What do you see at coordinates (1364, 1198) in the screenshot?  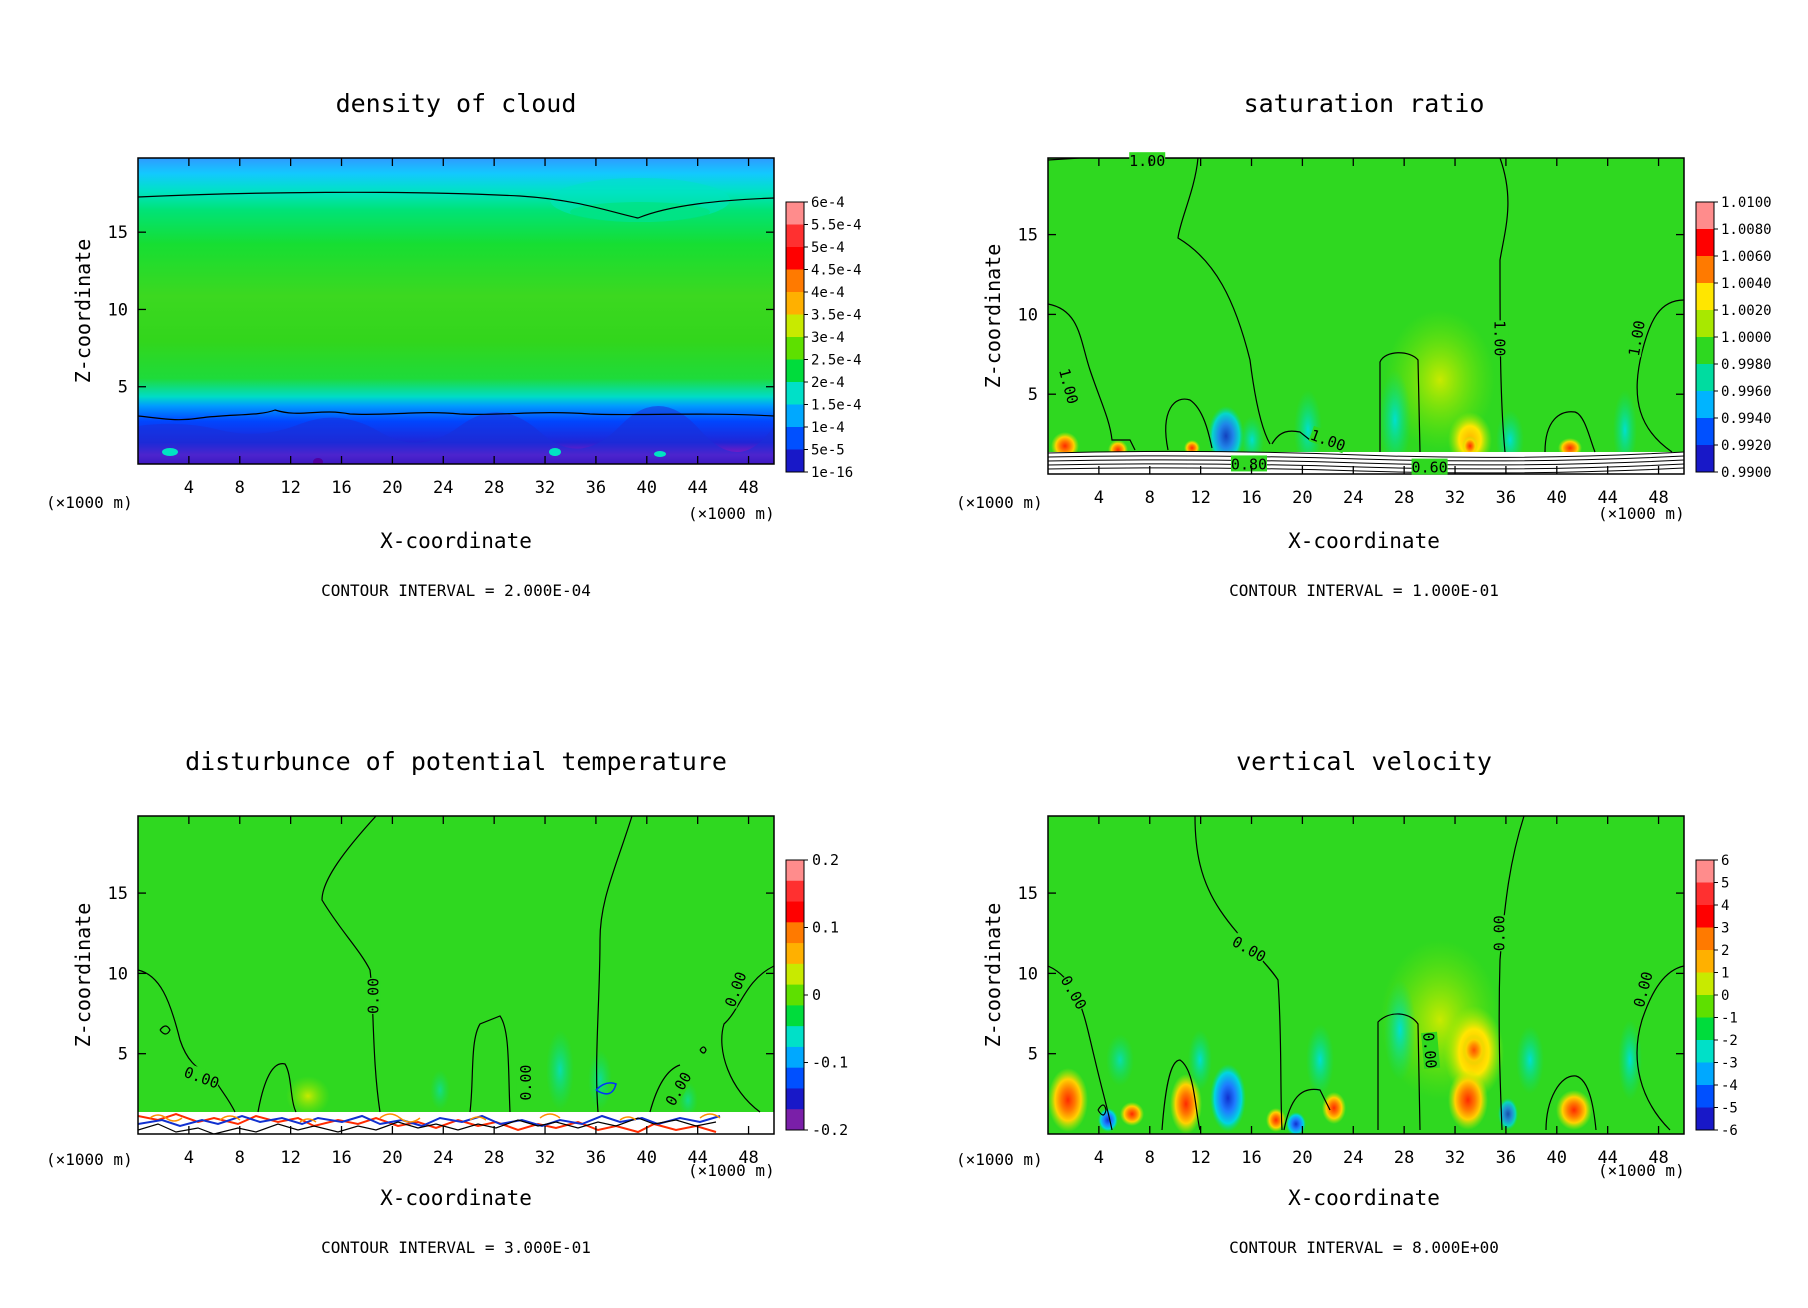 I see `x-label-d: X-coordinate` at bounding box center [1364, 1198].